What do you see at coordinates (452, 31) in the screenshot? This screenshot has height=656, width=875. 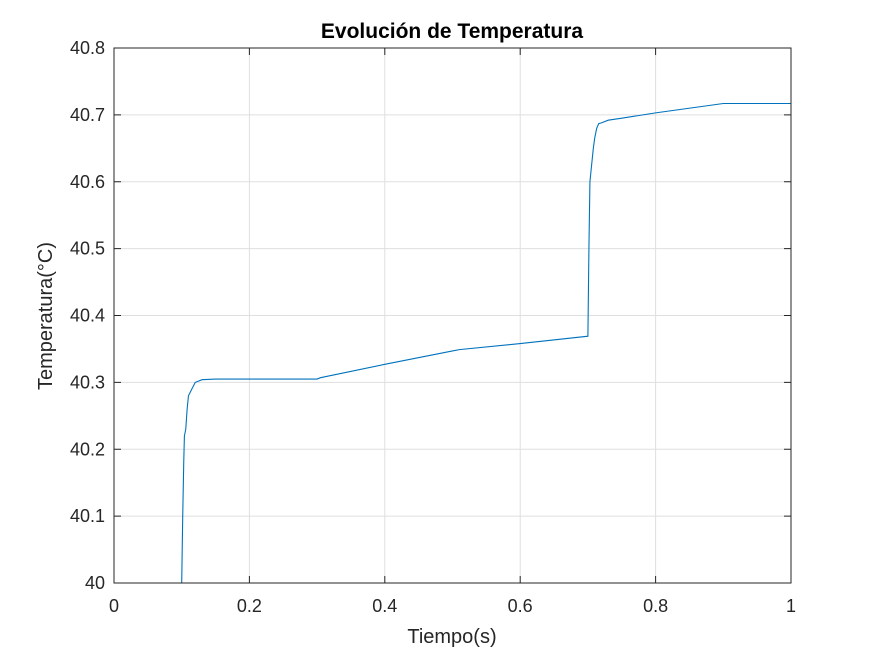 I see `chart-title: Evolución de Temperatura` at bounding box center [452, 31].